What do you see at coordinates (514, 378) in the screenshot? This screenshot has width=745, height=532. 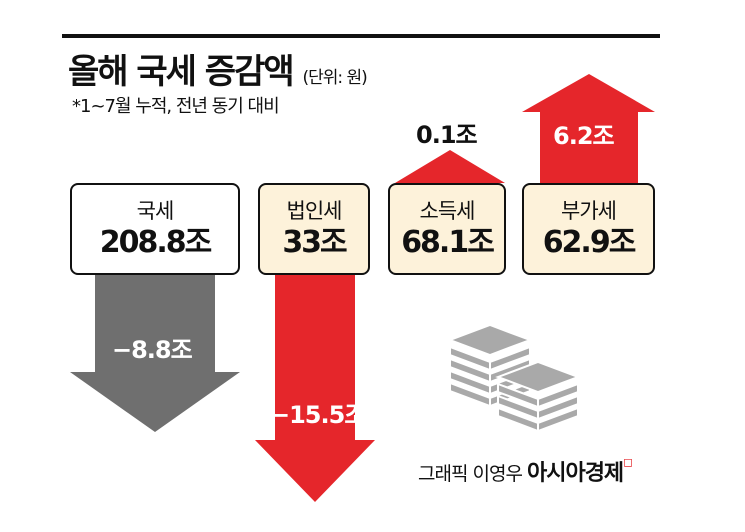 I see `money-stack-icon` at bounding box center [514, 378].